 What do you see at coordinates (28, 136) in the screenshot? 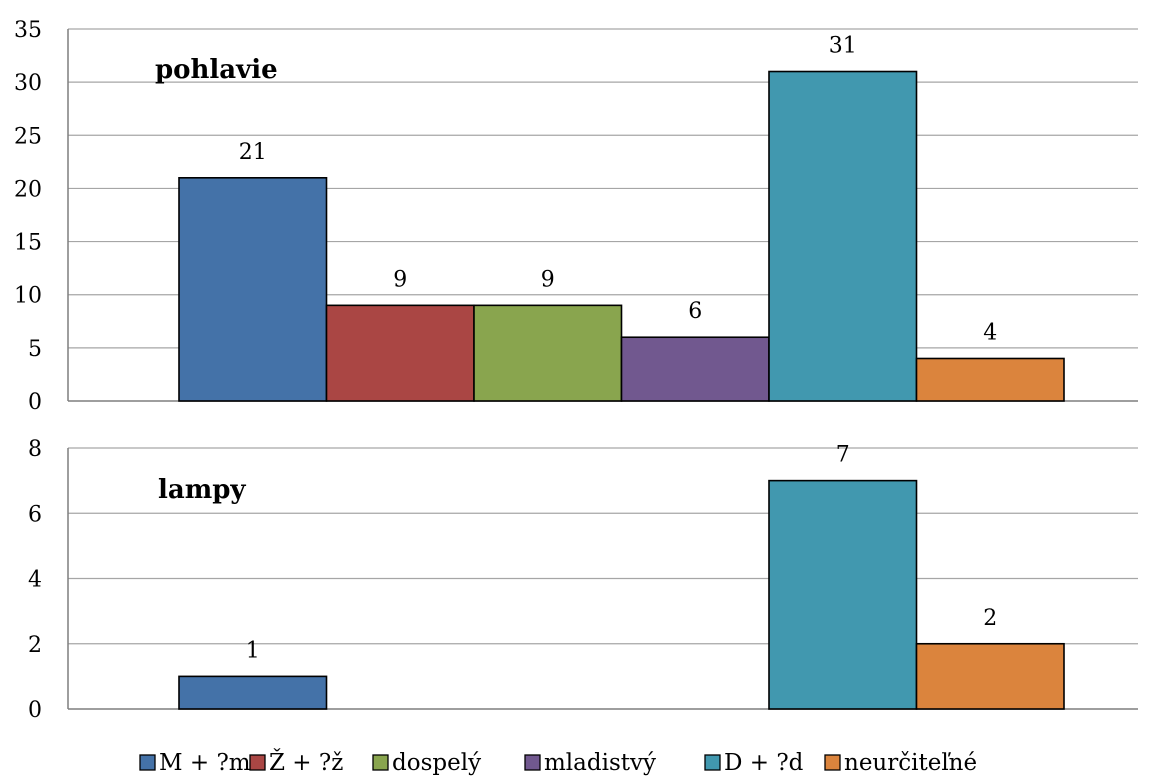
I see `y-tick-label: 25` at bounding box center [28, 136].